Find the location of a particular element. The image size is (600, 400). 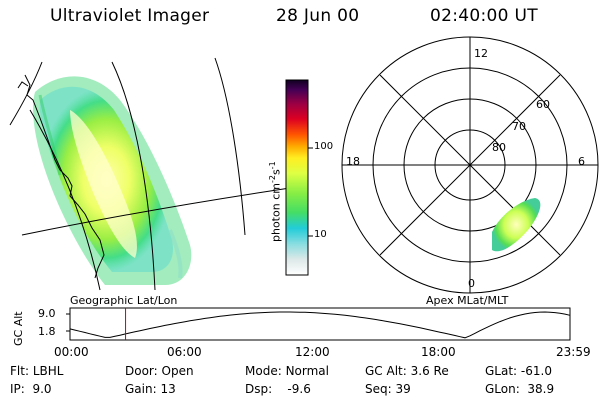

lat-label-70: 70 is located at coordinates (519, 126).